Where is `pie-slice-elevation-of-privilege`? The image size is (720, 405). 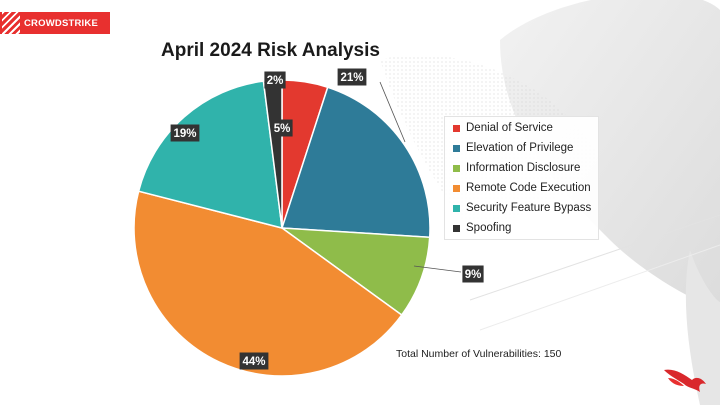 pie-slice-elevation-of-privilege is located at coordinates (355, 162).